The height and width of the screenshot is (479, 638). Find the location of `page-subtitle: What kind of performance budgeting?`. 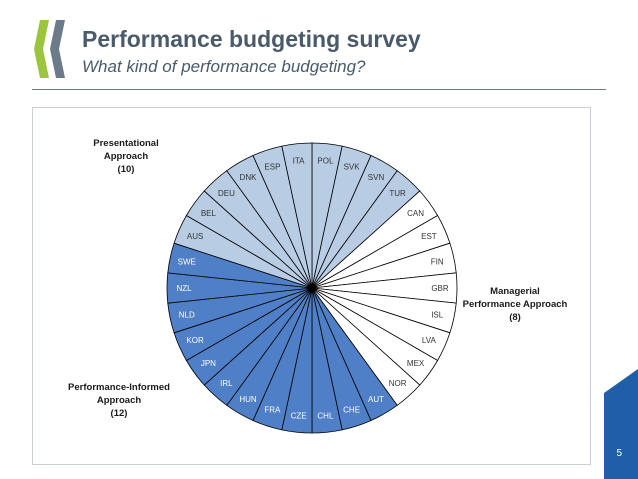

page-subtitle: What kind of performance budgeting? is located at coordinates (224, 66).